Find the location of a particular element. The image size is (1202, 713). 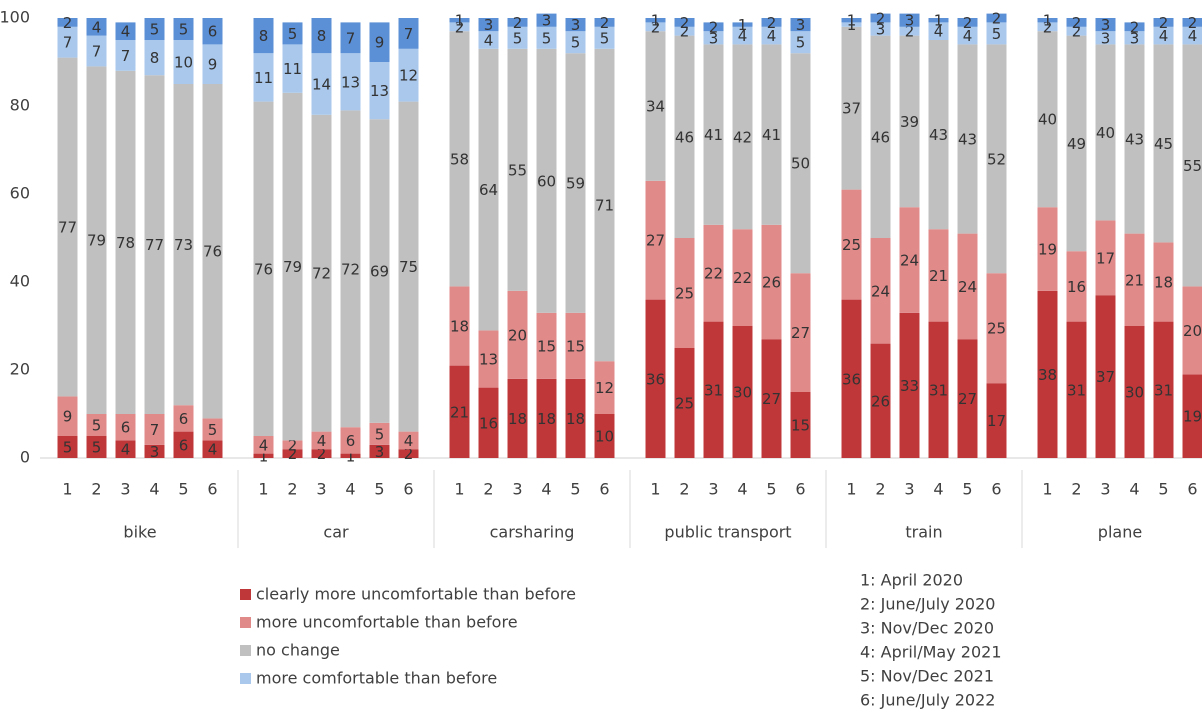

data-label: 31 is located at coordinates (1163, 390).